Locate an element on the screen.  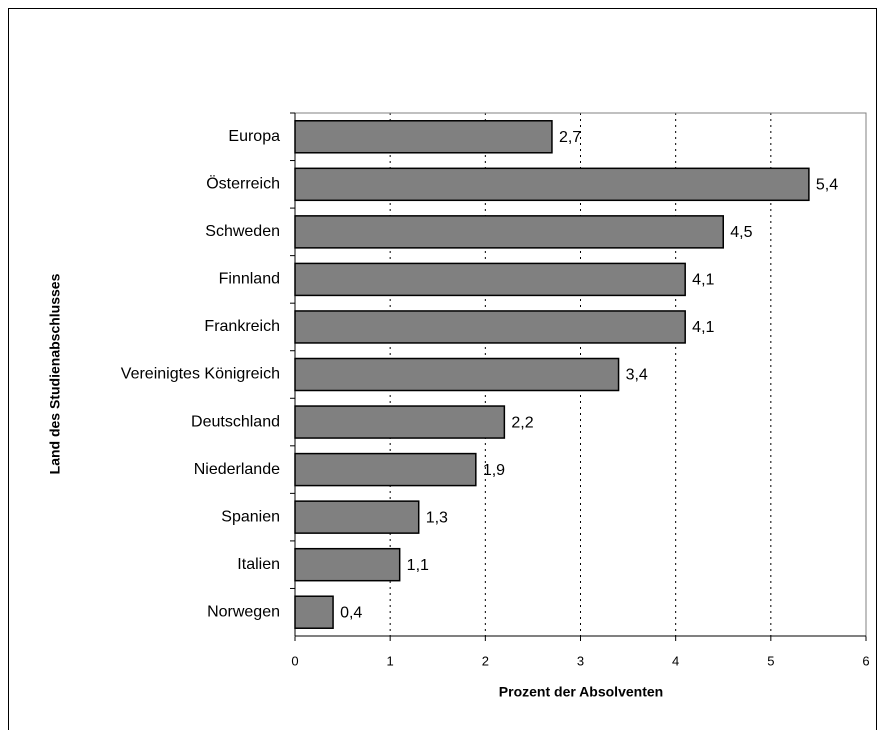
y-tick-label: Frankreich is located at coordinates (242, 326).